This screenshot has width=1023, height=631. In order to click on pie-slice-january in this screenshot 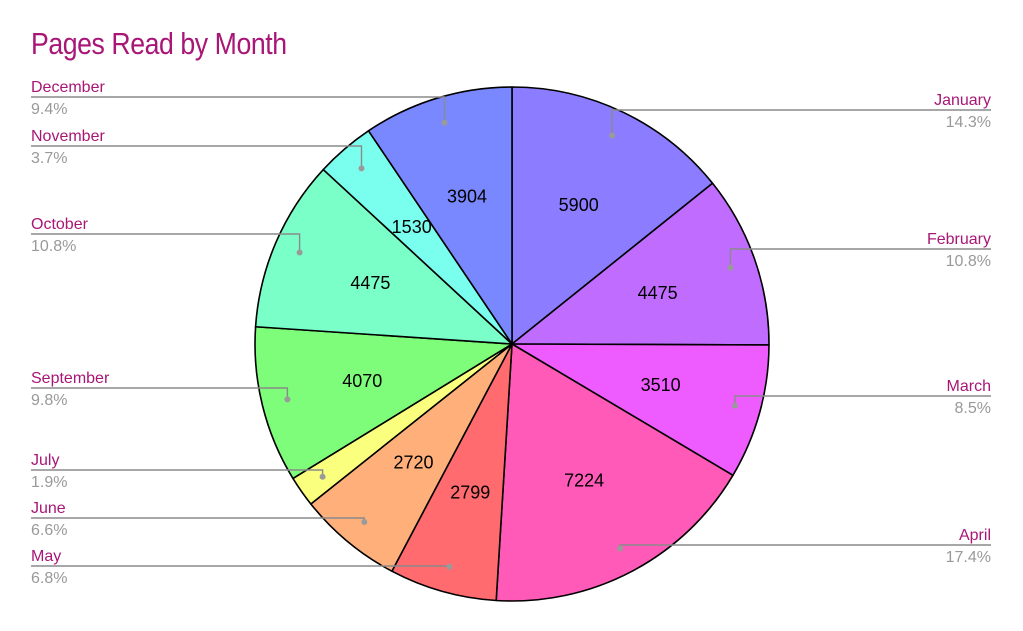, I will do `click(612, 215)`.